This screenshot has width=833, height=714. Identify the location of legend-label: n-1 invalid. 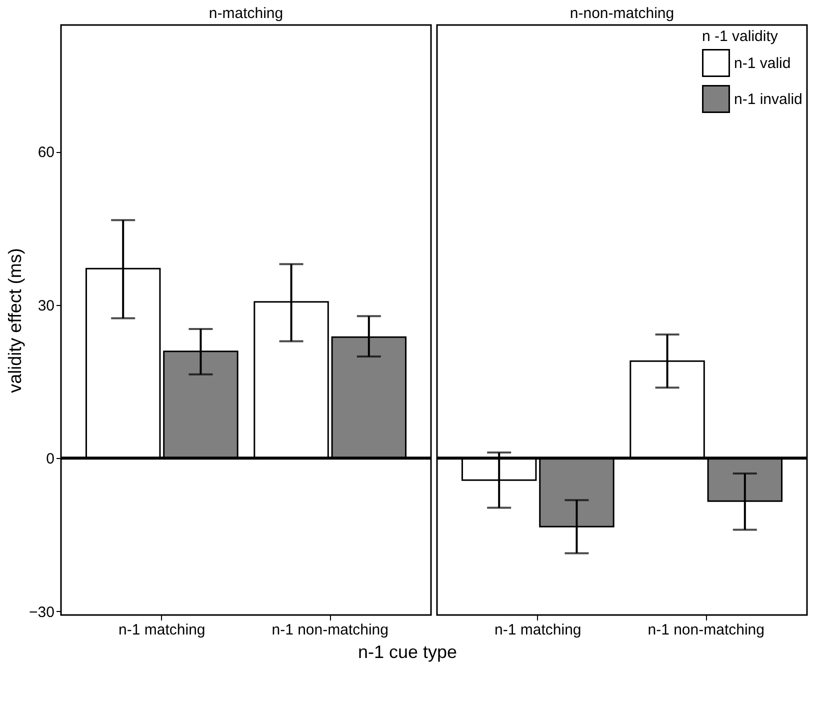
(768, 99).